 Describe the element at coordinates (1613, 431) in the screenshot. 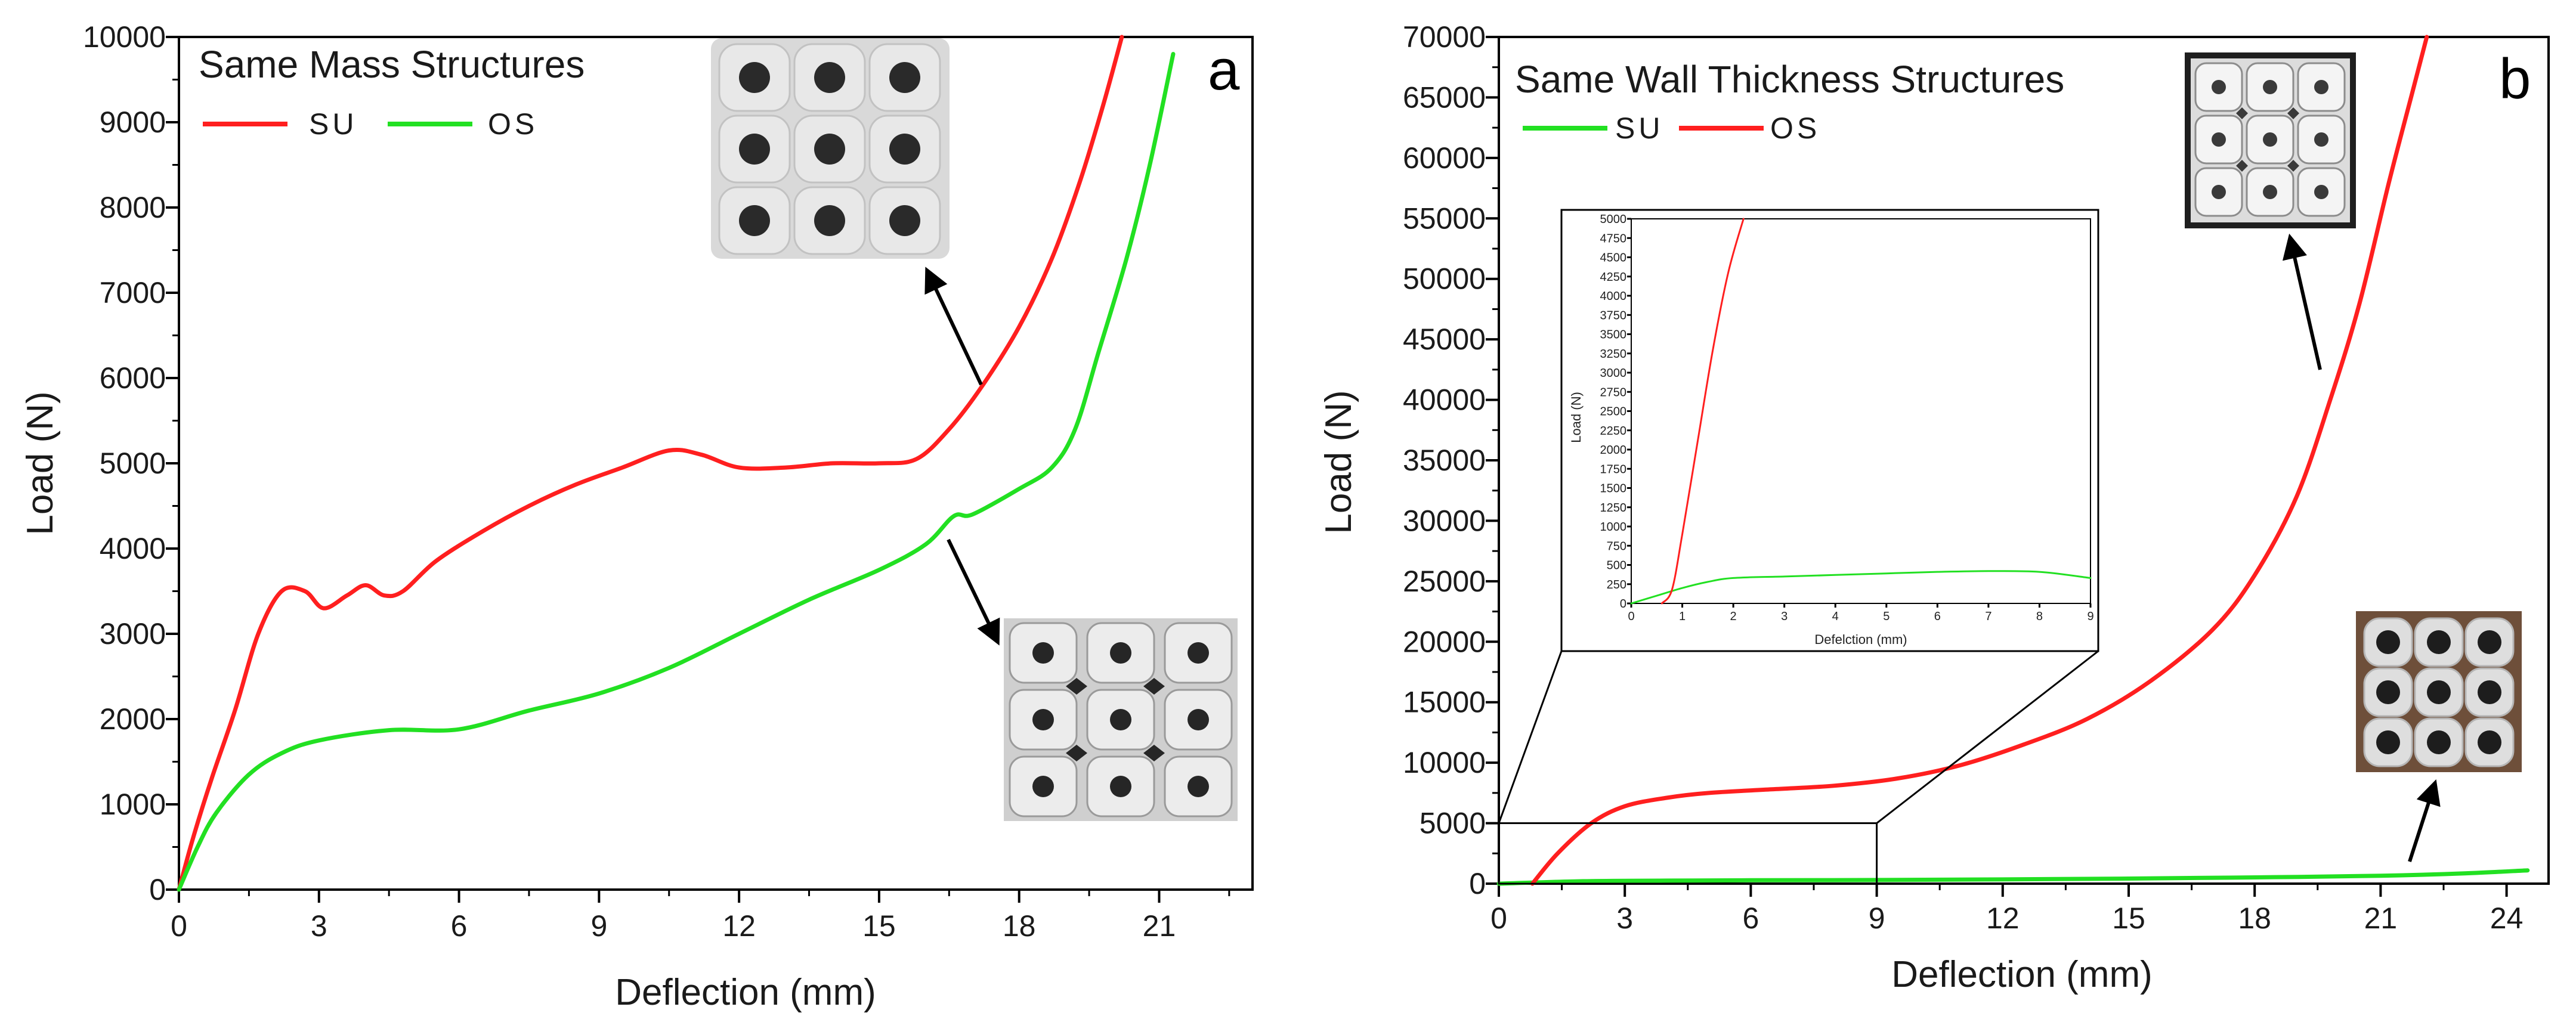

I see `panel-b-inset-y-tick-label: 2250` at that location.